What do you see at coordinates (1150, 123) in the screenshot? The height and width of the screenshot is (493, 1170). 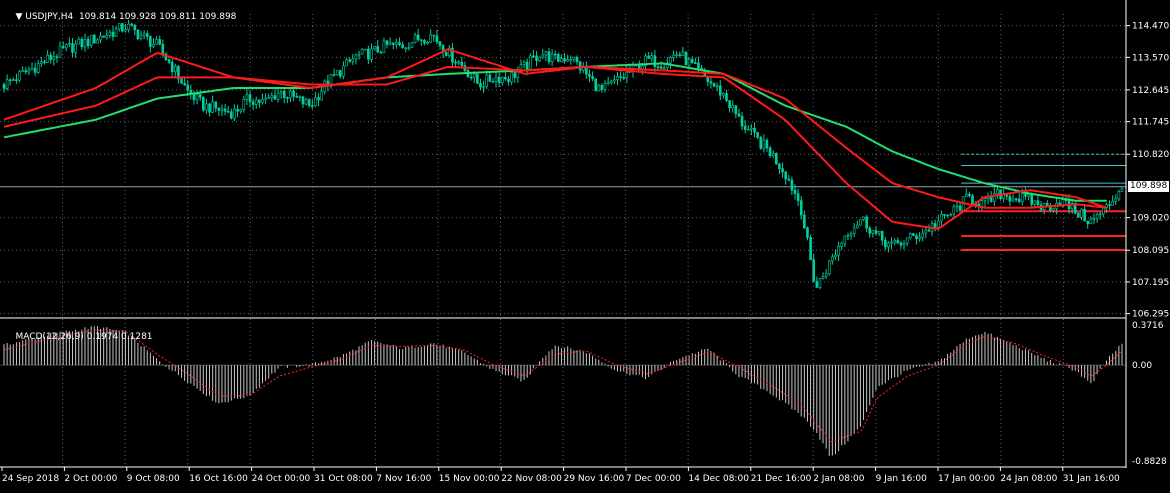 I see `y-tick-label: 111.745` at bounding box center [1150, 123].